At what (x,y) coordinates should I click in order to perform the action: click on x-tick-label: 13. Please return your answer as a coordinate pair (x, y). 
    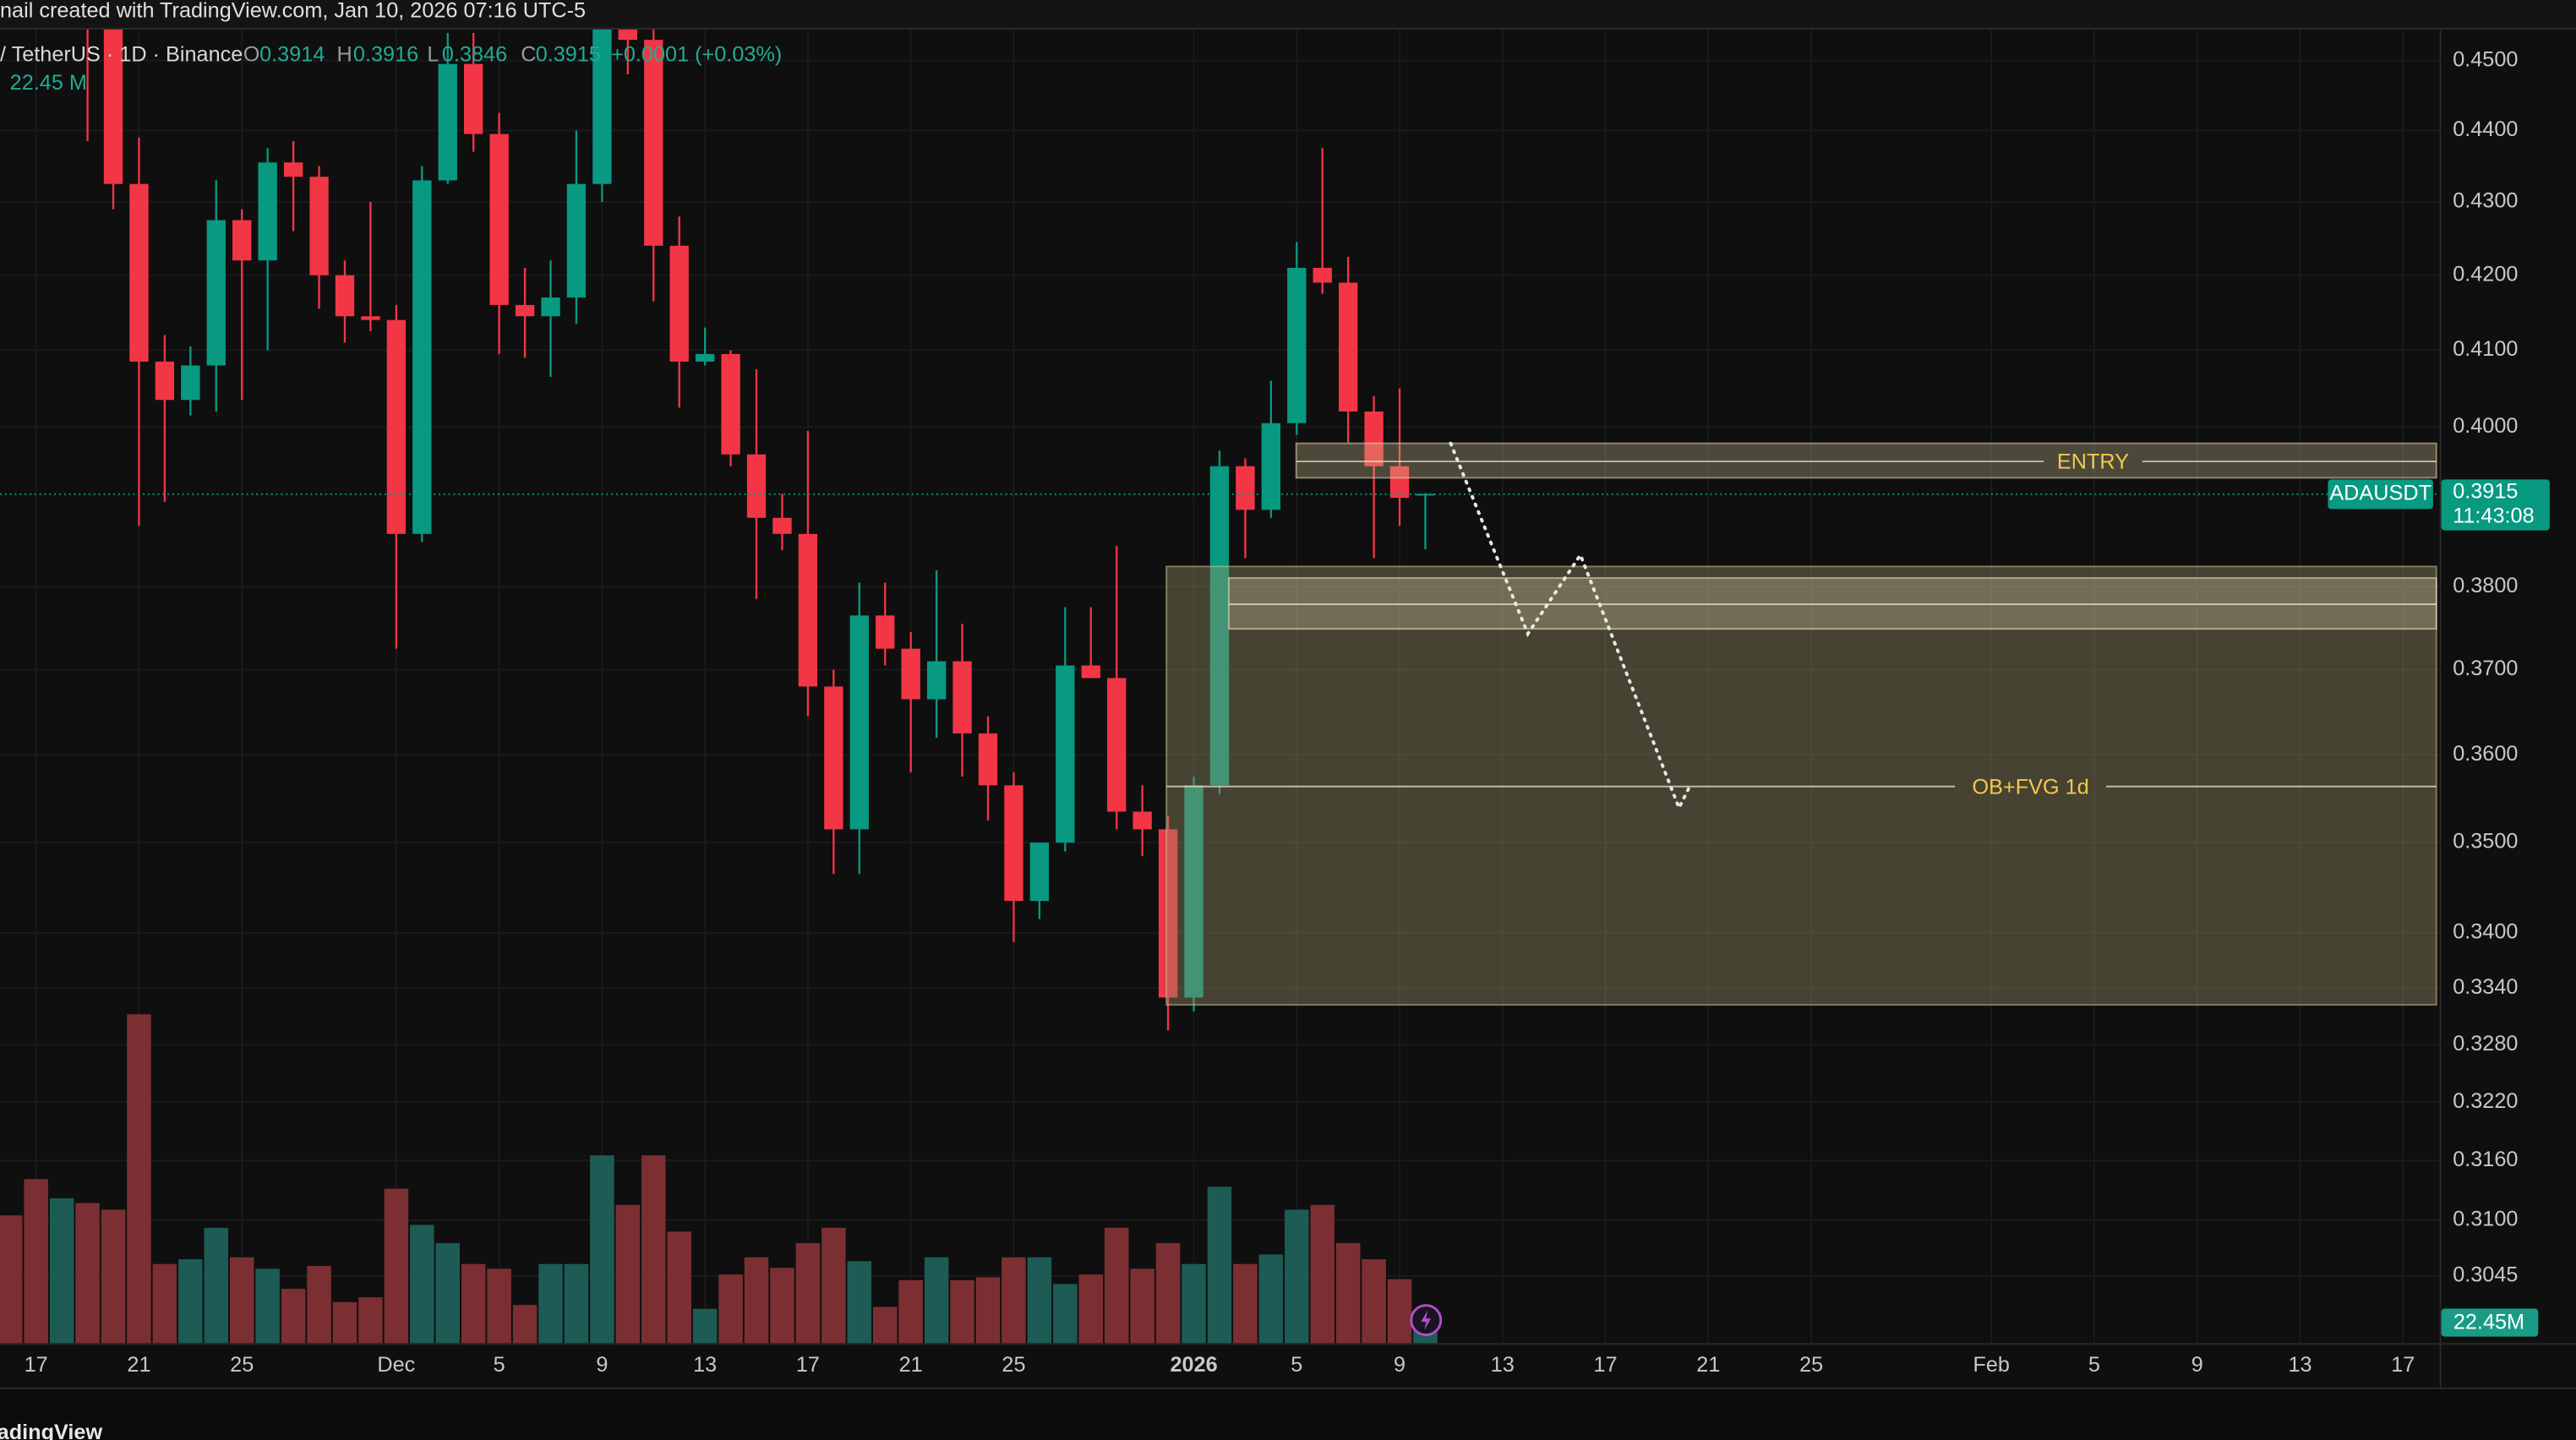
    Looking at the image, I should click on (2299, 1365).